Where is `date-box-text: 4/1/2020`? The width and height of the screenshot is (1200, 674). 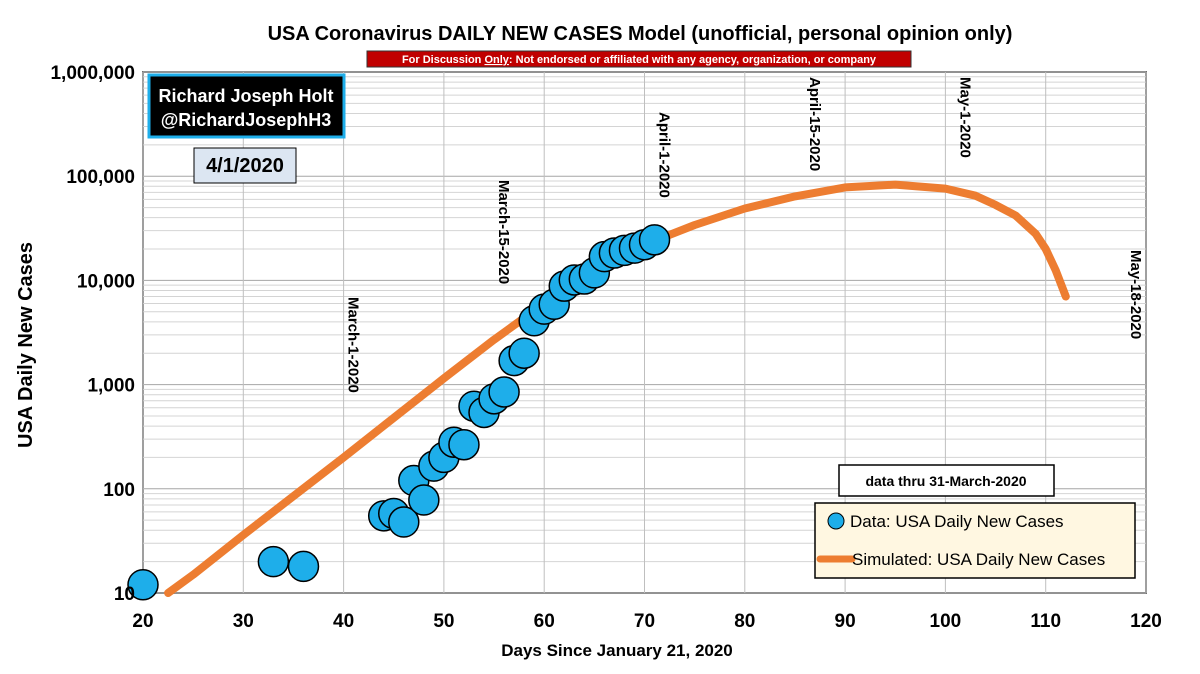 date-box-text: 4/1/2020 is located at coordinates (245, 166).